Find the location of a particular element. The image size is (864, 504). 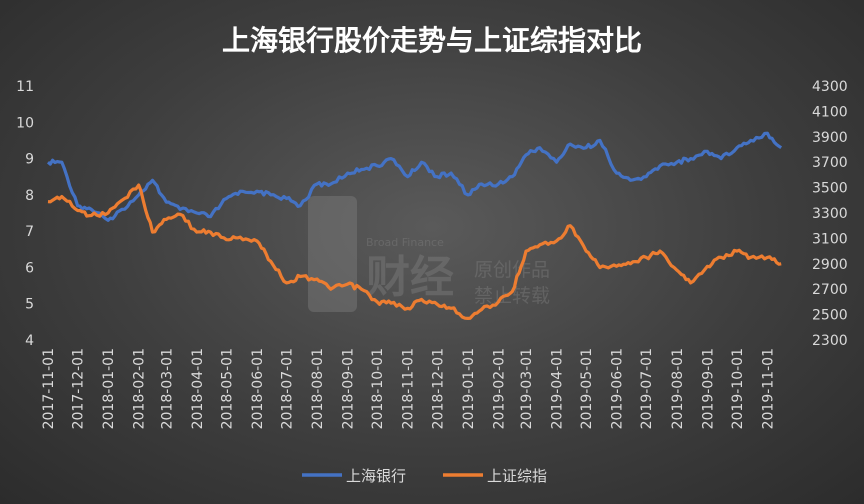

x-tick-label: 2018-07-01 is located at coordinates (287, 388).